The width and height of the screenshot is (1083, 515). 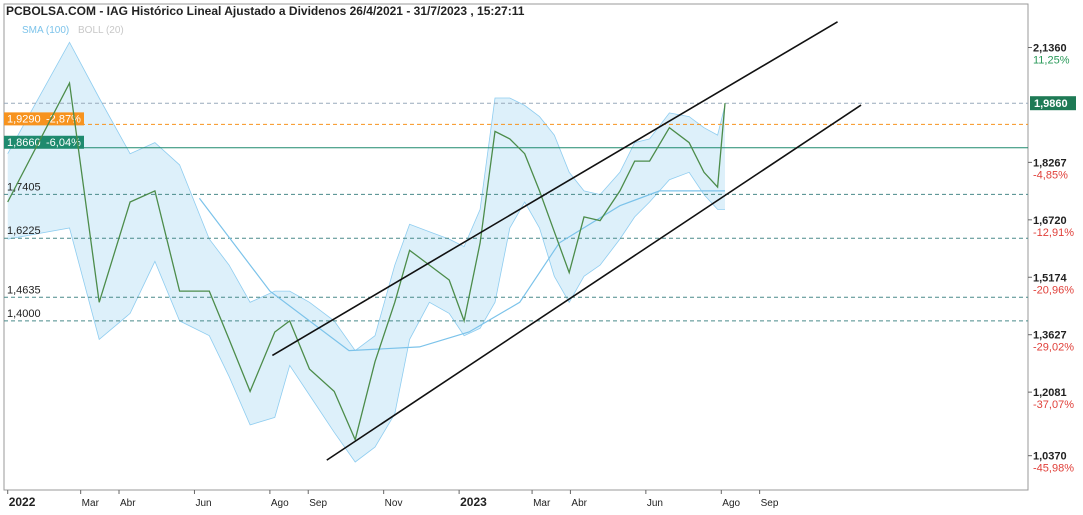 What do you see at coordinates (24, 187) in the screenshot?
I see `level-label: 1,7405` at bounding box center [24, 187].